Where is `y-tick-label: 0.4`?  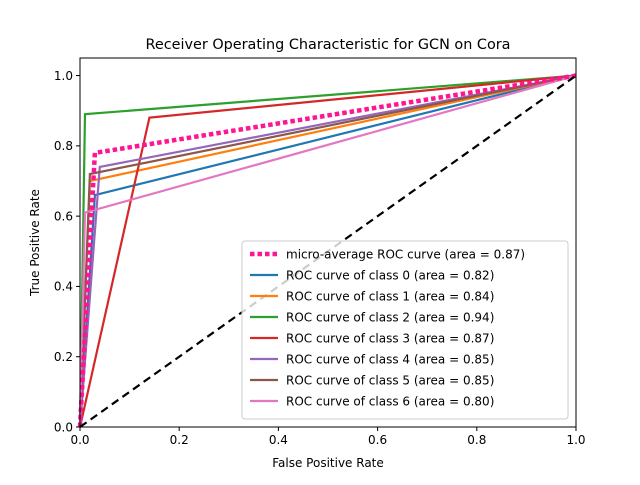 y-tick-label: 0.4 is located at coordinates (63, 287).